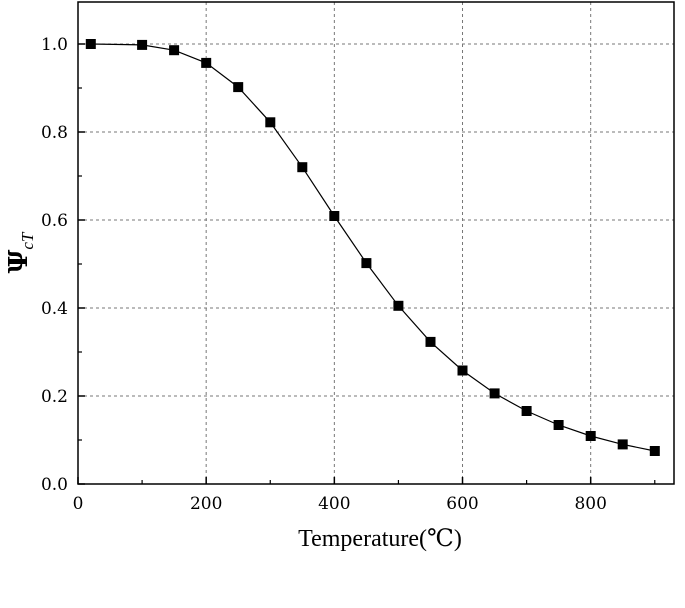 This screenshot has width=685, height=608. Describe the element at coordinates (19, 261) in the screenshot. I see `y-axis-symbol: Ψ` at that location.